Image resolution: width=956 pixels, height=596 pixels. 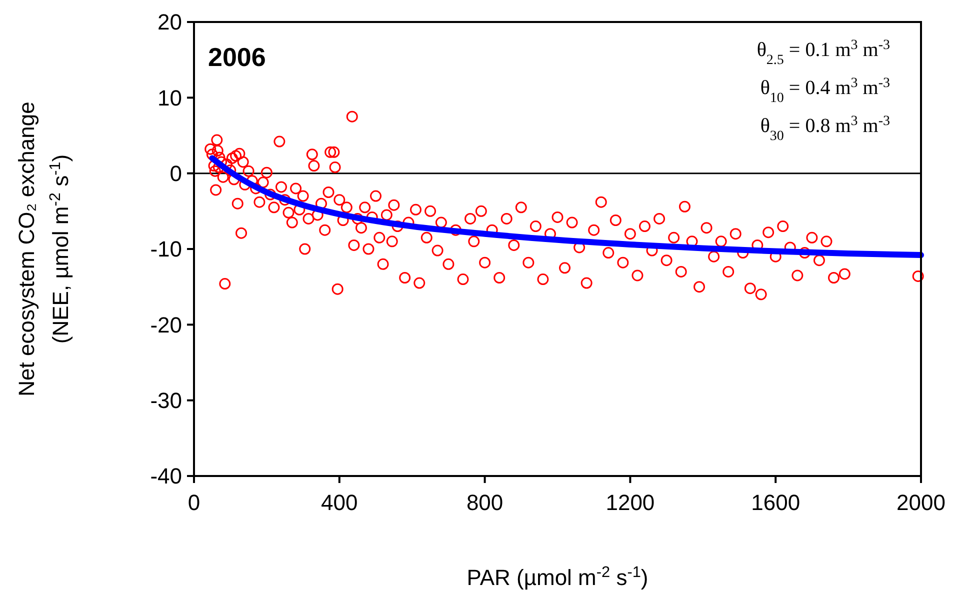 What do you see at coordinates (775, 502) in the screenshot?
I see `x-tick-label: 1600` at bounding box center [775, 502].